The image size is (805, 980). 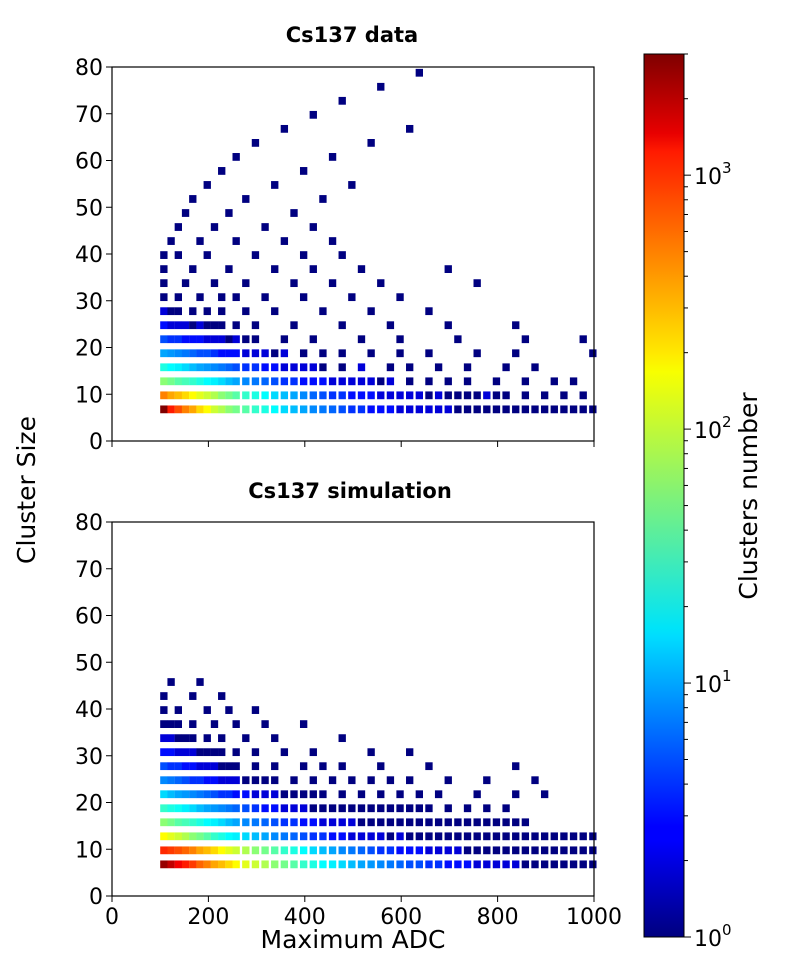 I want to click on top-y-tick-label: 10, so click(x=89, y=395).